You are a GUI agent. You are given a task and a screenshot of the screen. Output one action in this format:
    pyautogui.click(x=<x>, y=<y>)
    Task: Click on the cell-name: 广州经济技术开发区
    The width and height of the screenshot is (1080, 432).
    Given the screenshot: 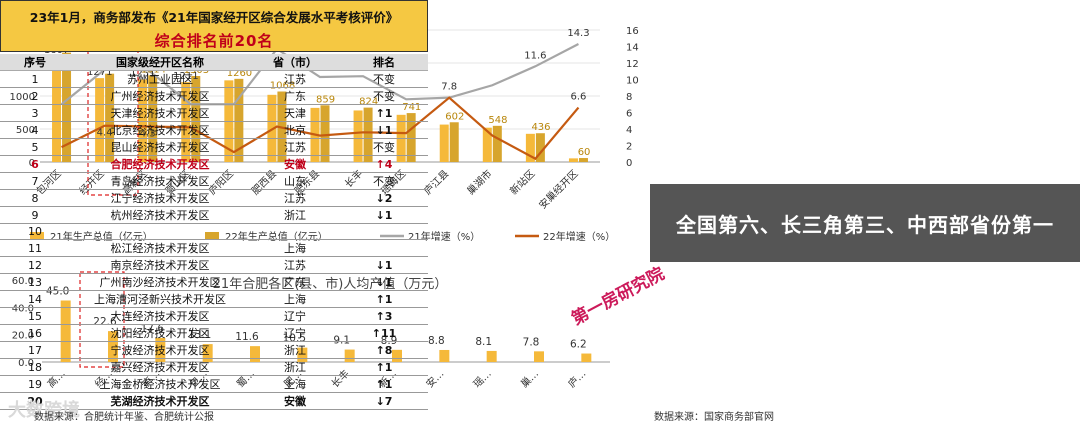 What is the action you would take?
    pyautogui.click(x=160, y=96)
    